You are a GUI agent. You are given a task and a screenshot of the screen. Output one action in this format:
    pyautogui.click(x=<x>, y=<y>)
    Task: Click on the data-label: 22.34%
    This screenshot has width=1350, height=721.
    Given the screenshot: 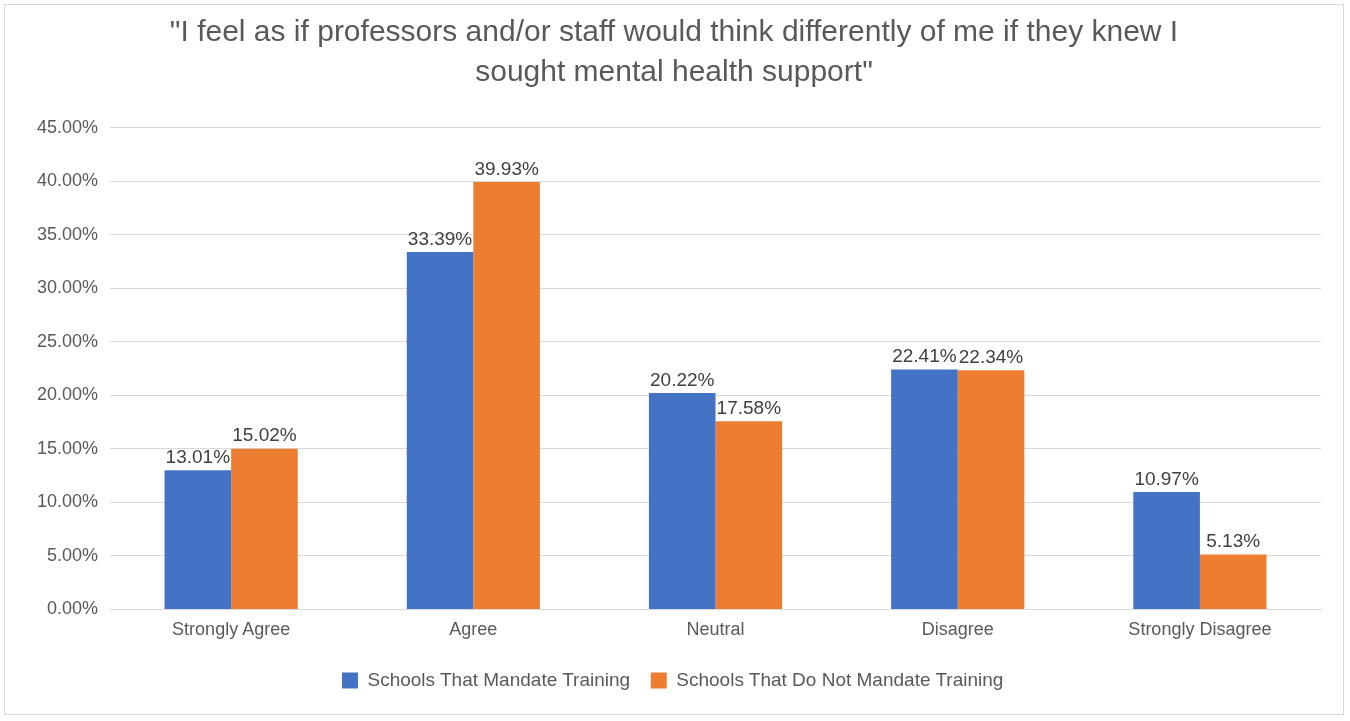 What is the action you would take?
    pyautogui.click(x=991, y=357)
    